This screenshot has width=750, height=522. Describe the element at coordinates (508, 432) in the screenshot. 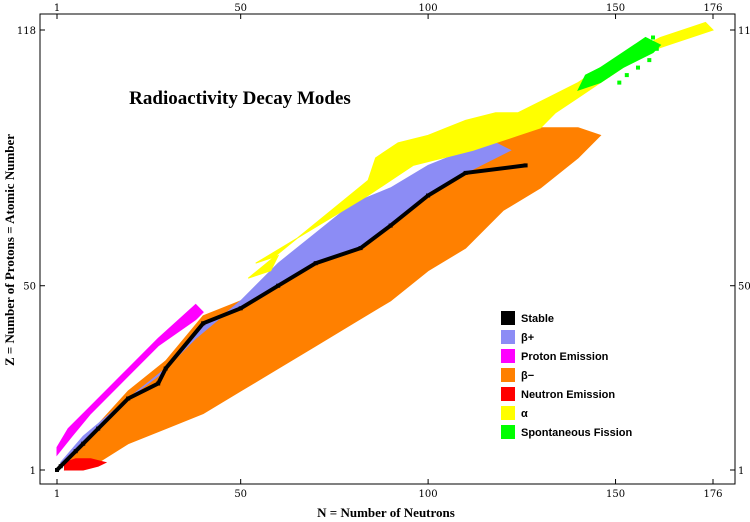

I see `legend-swatch-fission` at that location.